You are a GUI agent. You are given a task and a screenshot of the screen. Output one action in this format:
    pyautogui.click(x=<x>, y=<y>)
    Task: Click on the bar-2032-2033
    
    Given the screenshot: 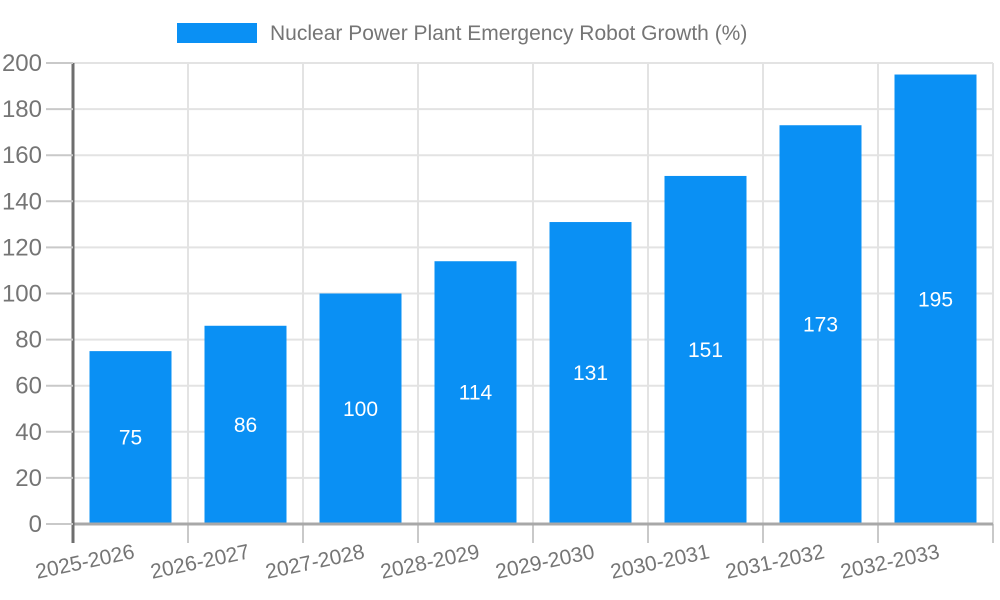 What is the action you would take?
    pyautogui.click(x=935, y=299)
    